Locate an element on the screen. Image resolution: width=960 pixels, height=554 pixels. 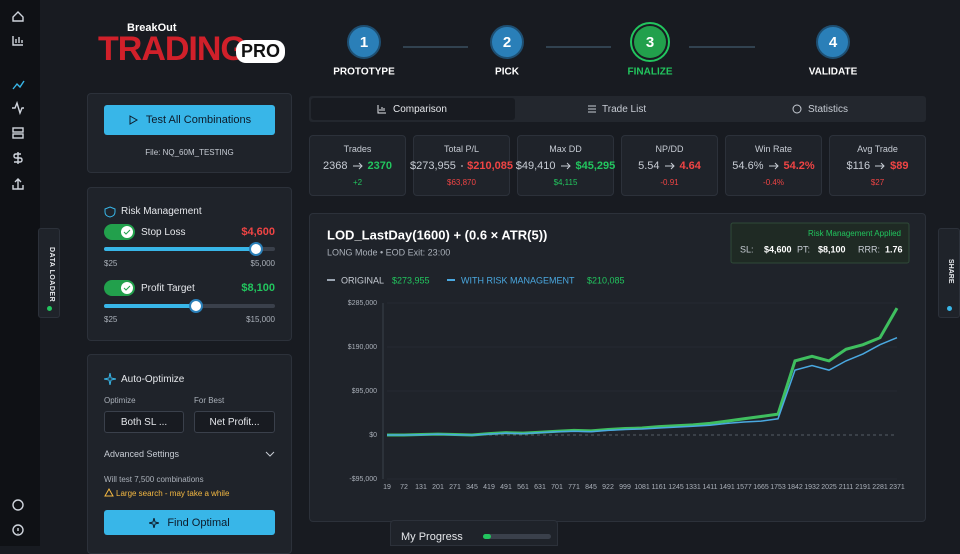
clock-icon is located at coordinates (797, 109).